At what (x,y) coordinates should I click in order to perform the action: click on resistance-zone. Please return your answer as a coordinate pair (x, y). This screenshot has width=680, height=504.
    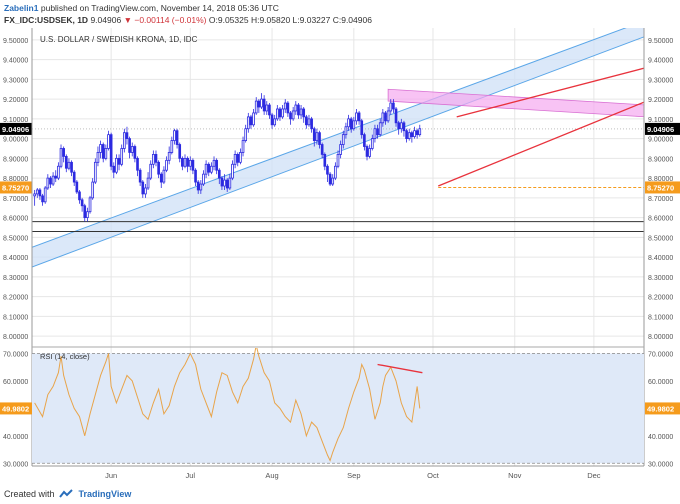
    Looking at the image, I should click on (517, 103).